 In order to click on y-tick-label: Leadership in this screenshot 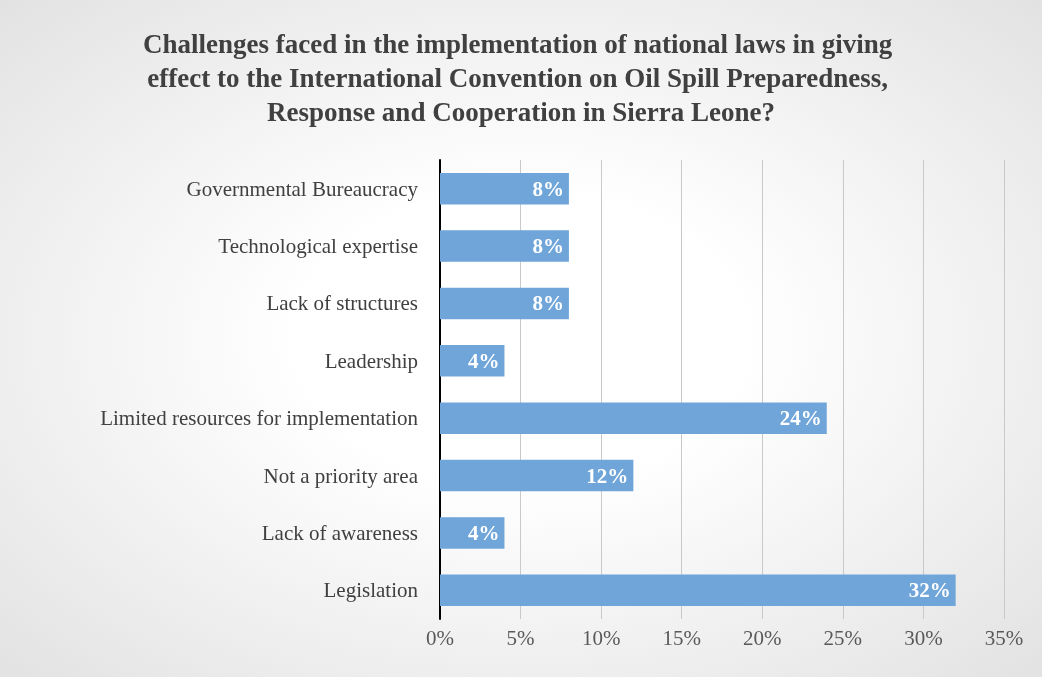, I will do `click(371, 360)`.